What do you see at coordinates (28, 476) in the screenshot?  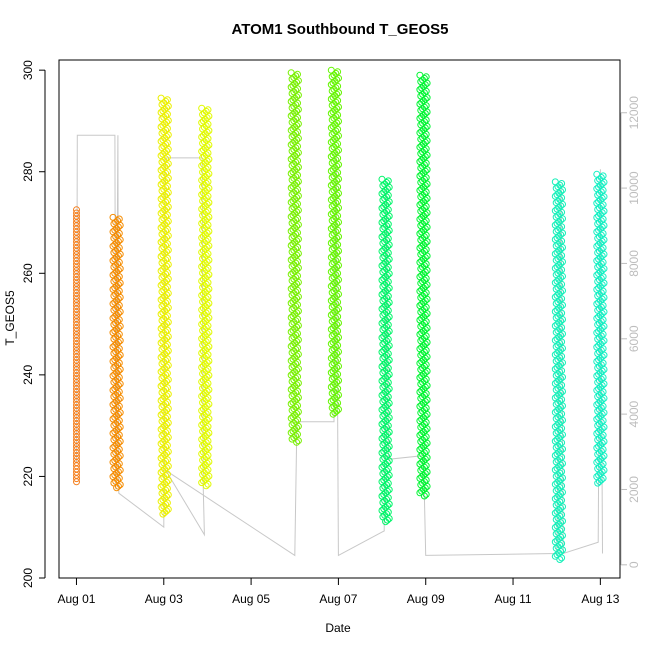 I see `y-tick-label: 220` at bounding box center [28, 476].